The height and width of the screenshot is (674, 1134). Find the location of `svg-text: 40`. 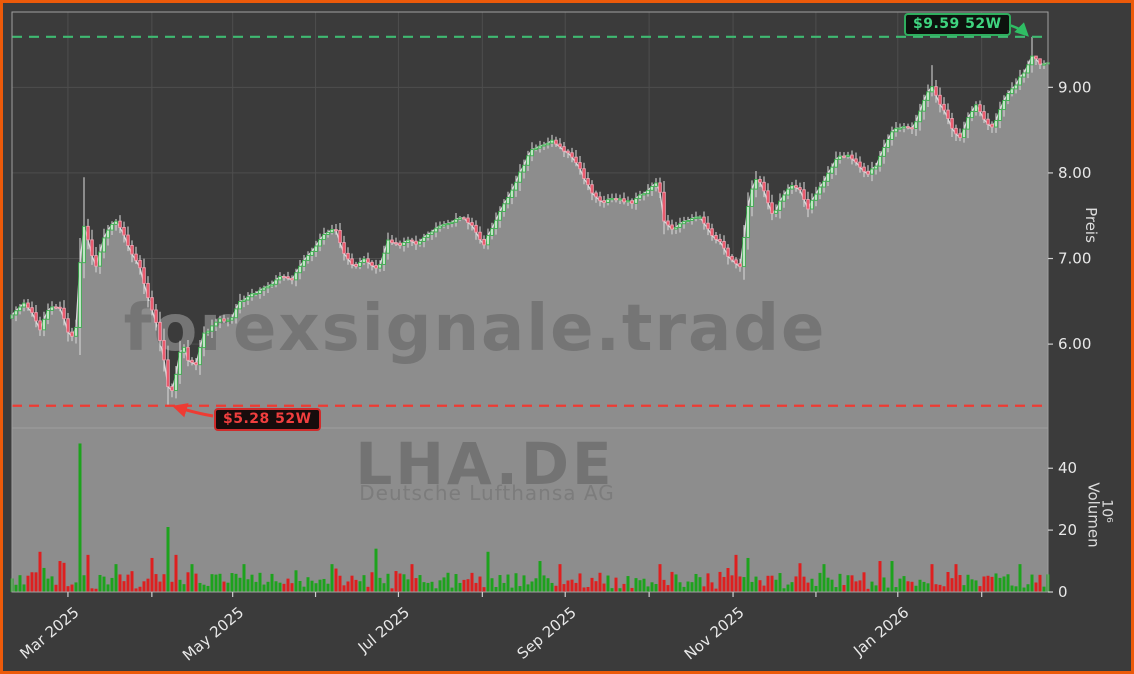

svg-text: 40 is located at coordinates (1067, 468).